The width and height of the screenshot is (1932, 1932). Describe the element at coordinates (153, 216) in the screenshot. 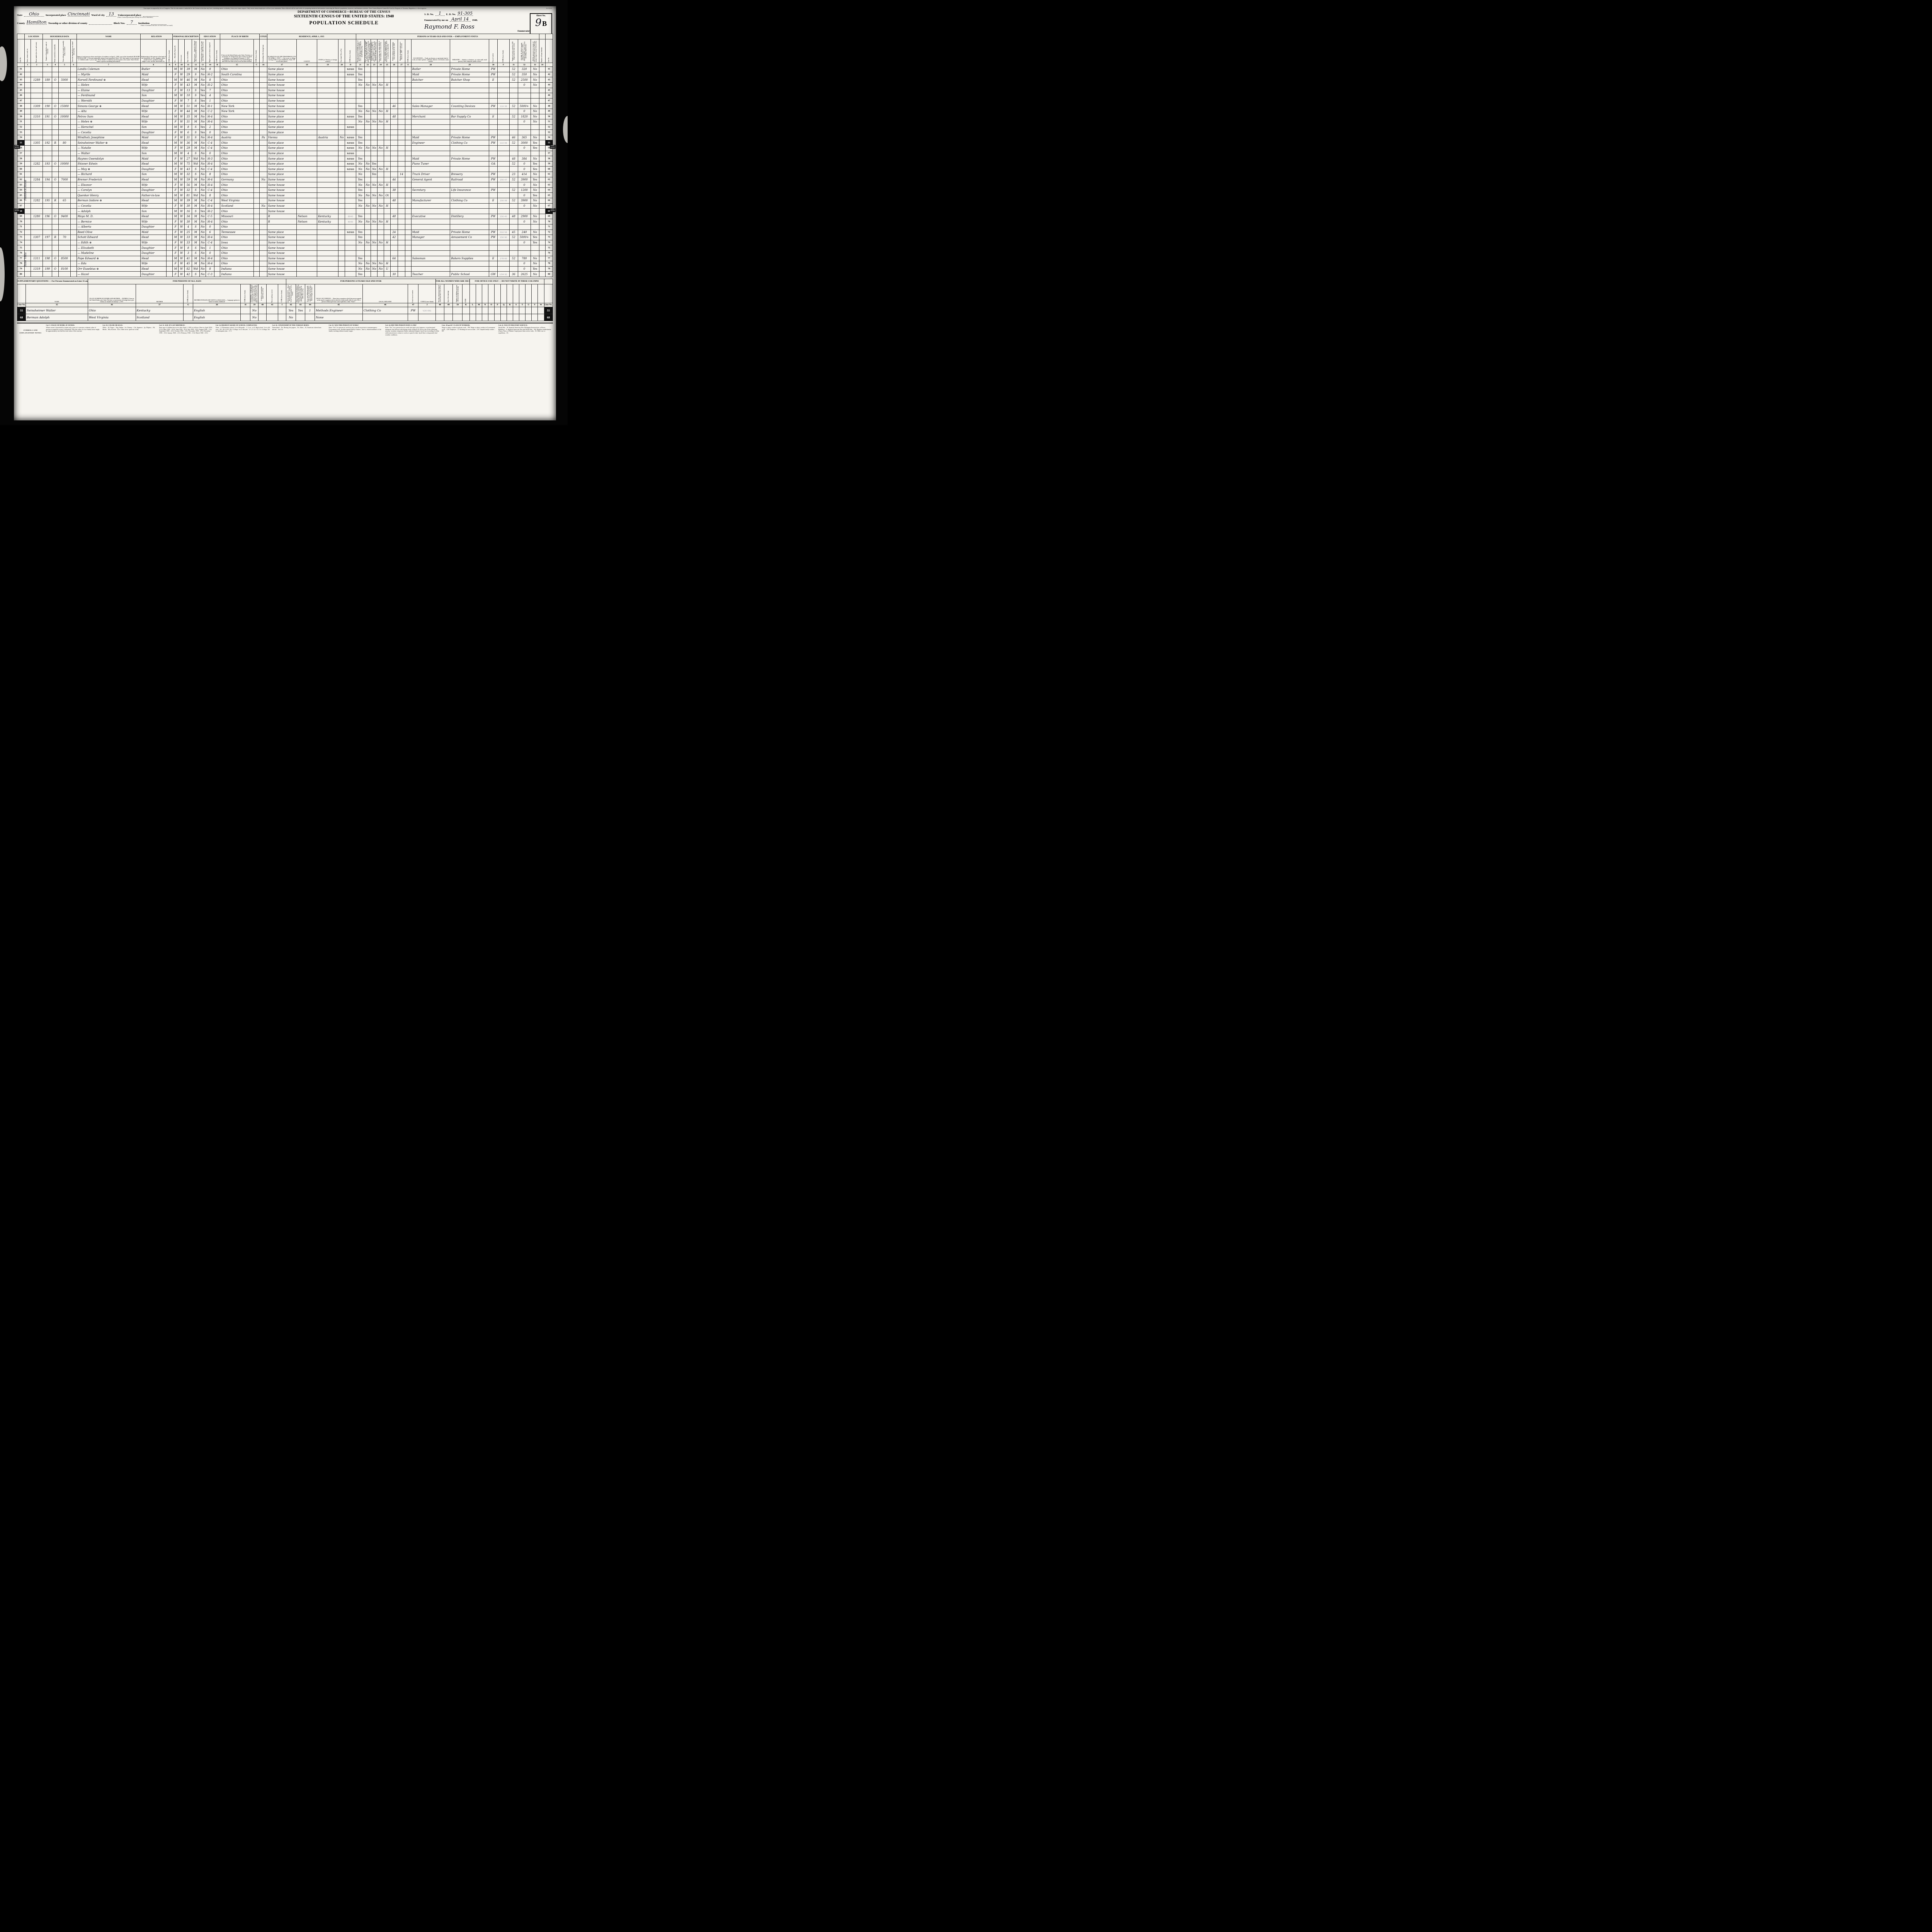

I see `cell-rl: Head` at that location.